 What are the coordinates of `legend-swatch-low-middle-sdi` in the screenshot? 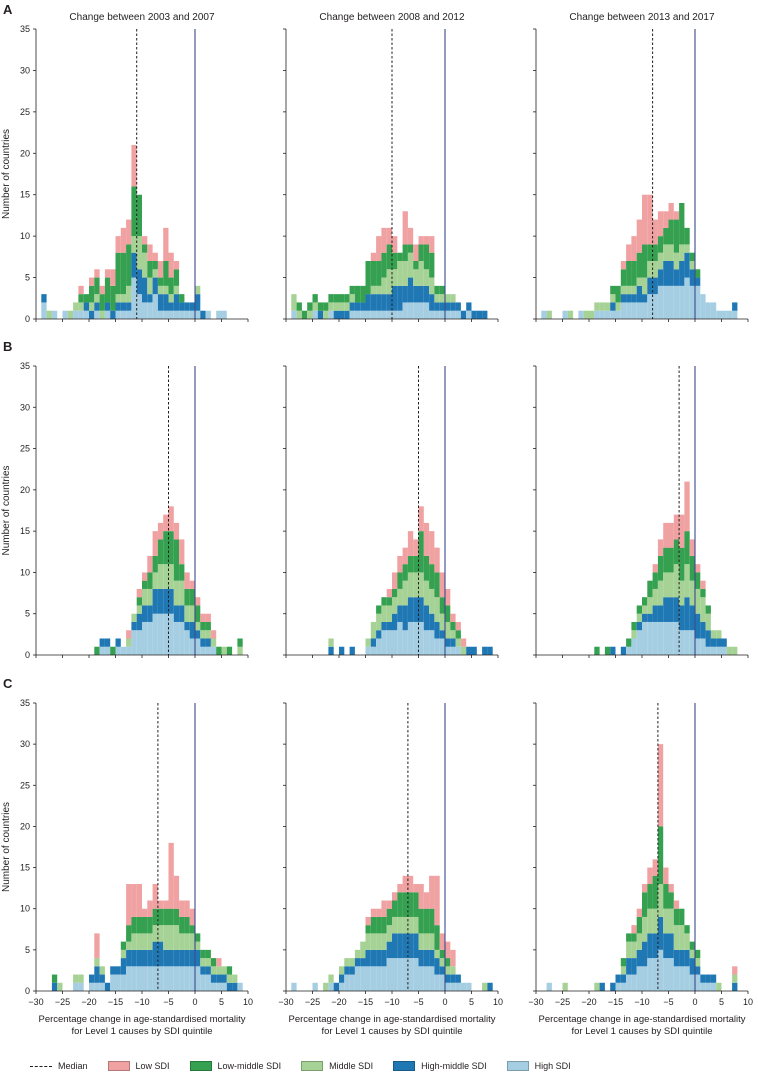 It's located at (200, 1066).